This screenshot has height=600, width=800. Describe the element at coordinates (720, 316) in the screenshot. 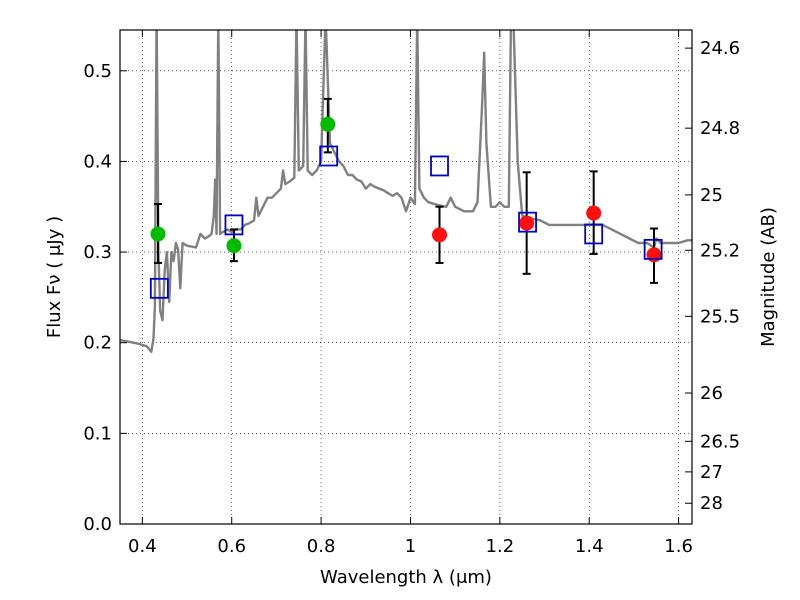

I see `right-tick-label: 25.5` at that location.